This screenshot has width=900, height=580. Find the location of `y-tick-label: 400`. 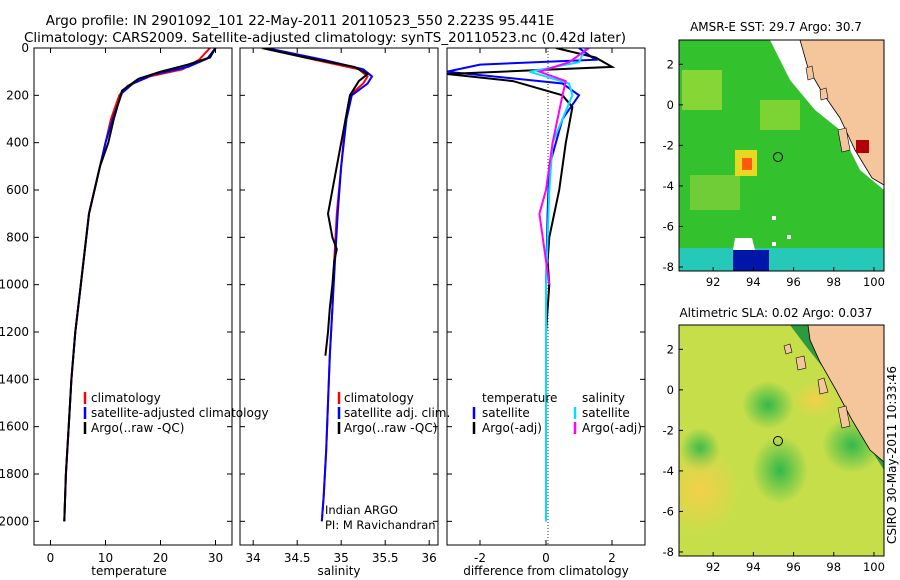

y-tick-label: 400 is located at coordinates (17, 143).